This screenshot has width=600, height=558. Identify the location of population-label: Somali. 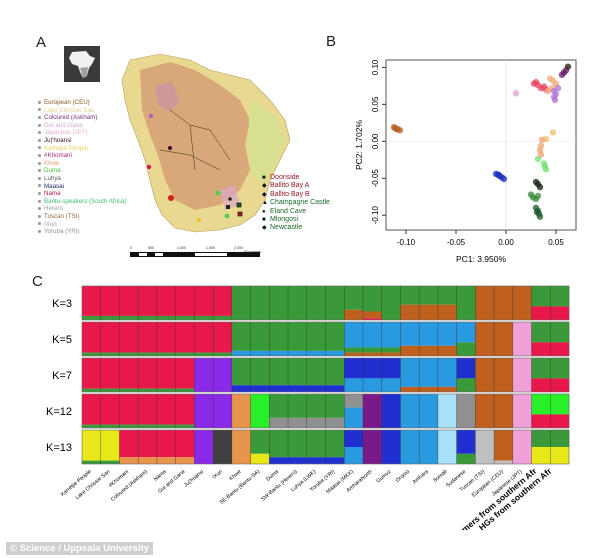
(440, 476).